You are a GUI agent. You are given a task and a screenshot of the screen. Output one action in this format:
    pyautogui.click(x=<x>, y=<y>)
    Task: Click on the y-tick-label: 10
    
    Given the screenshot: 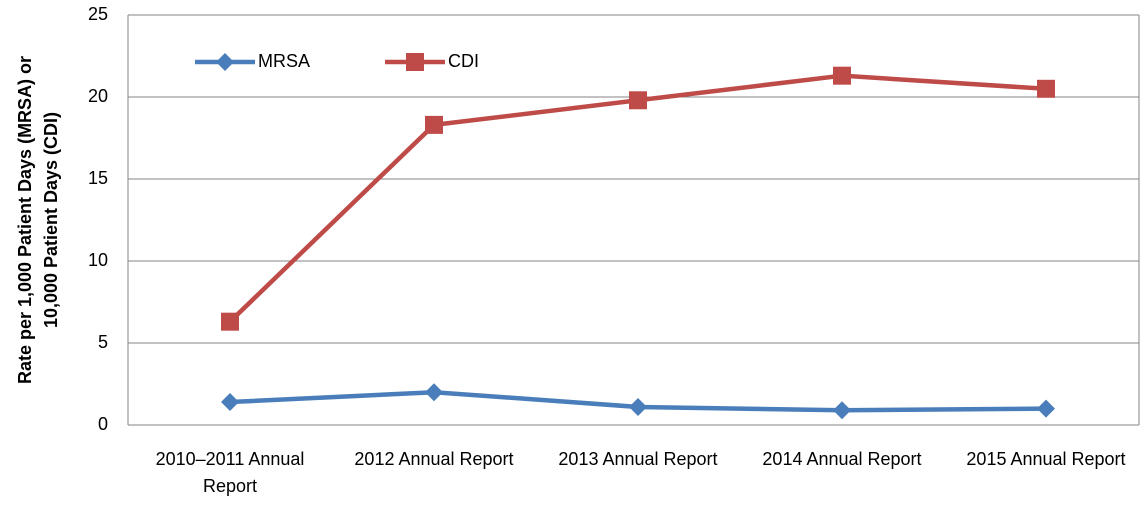 What is the action you would take?
    pyautogui.click(x=98, y=260)
    